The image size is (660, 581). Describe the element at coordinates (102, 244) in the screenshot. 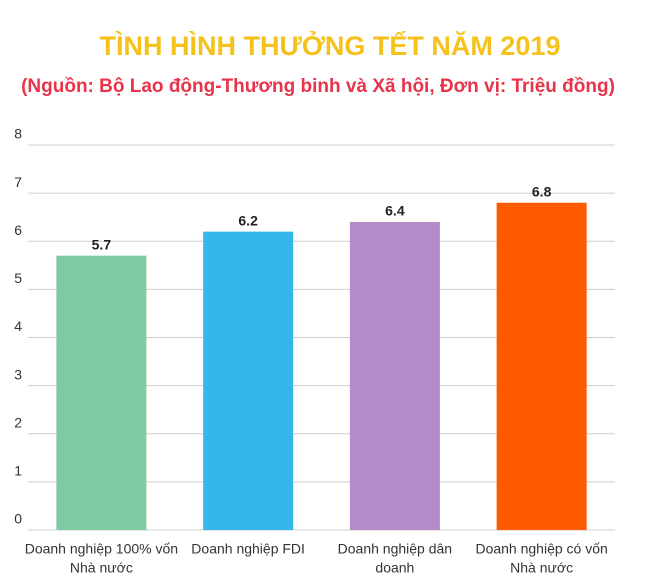

I see `value-label: 5.7` at that location.